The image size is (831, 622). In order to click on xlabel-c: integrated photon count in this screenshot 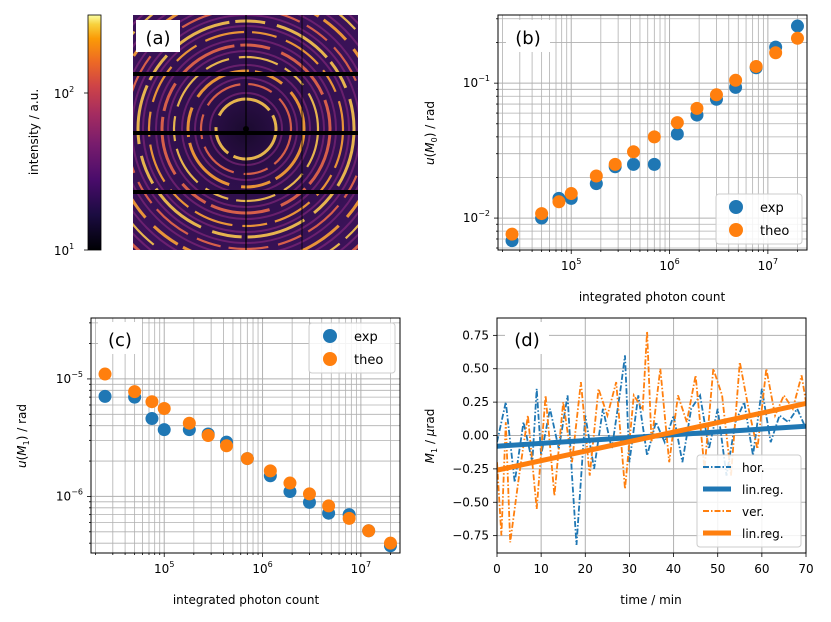, I will do `click(246, 600)`.